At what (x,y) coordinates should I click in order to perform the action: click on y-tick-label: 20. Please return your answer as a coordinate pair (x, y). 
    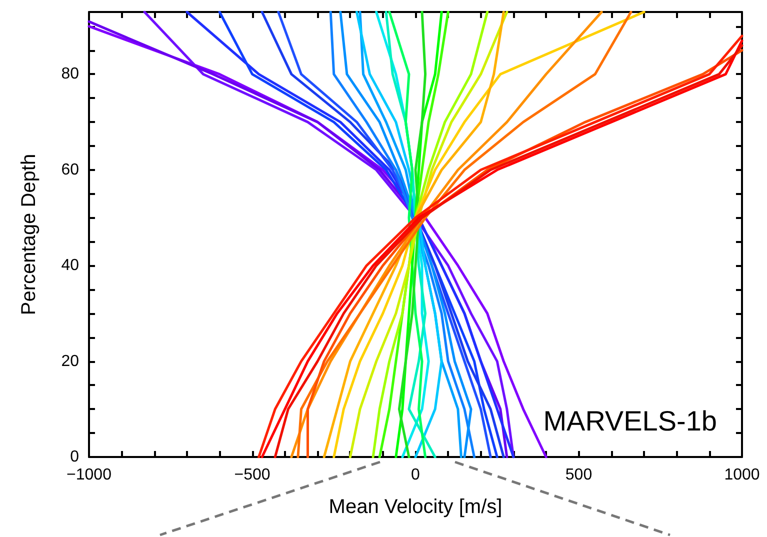
    Looking at the image, I should click on (70, 361).